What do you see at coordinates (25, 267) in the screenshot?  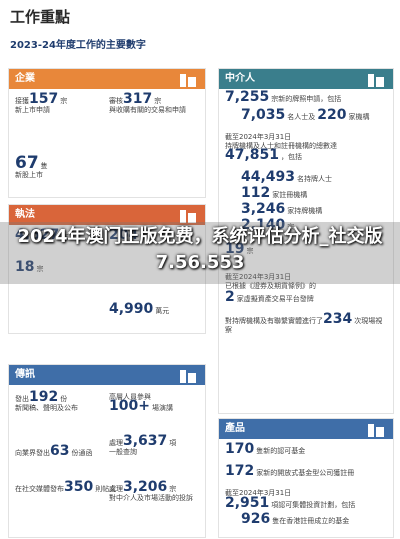 I see `stat-number: 18` at bounding box center [25, 267].